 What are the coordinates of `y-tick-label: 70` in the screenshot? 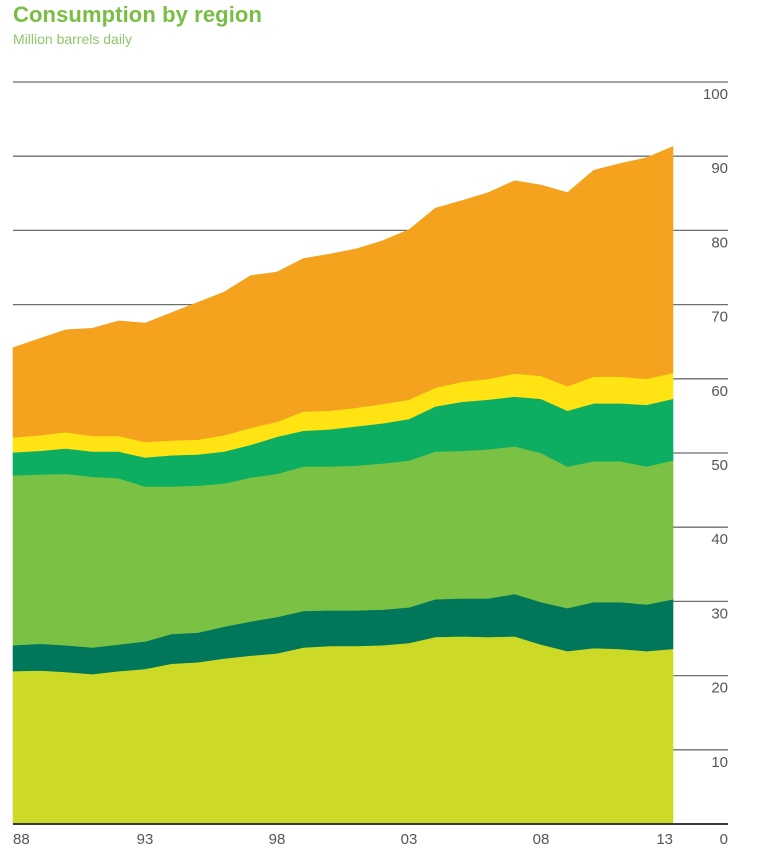 It's located at (719, 317).